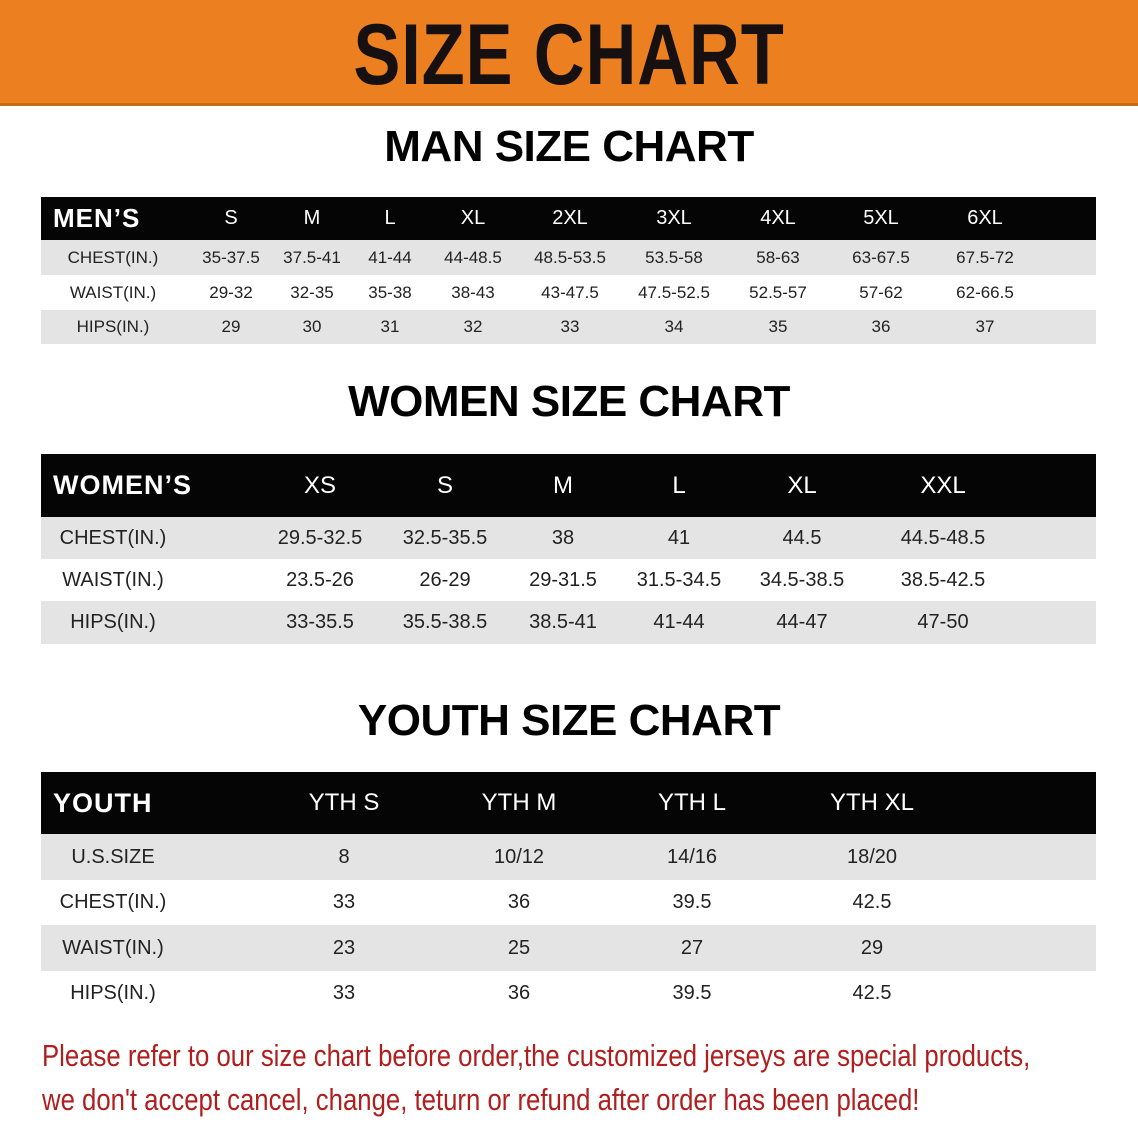  What do you see at coordinates (319, 485) in the screenshot?
I see `size-header: XS` at bounding box center [319, 485].